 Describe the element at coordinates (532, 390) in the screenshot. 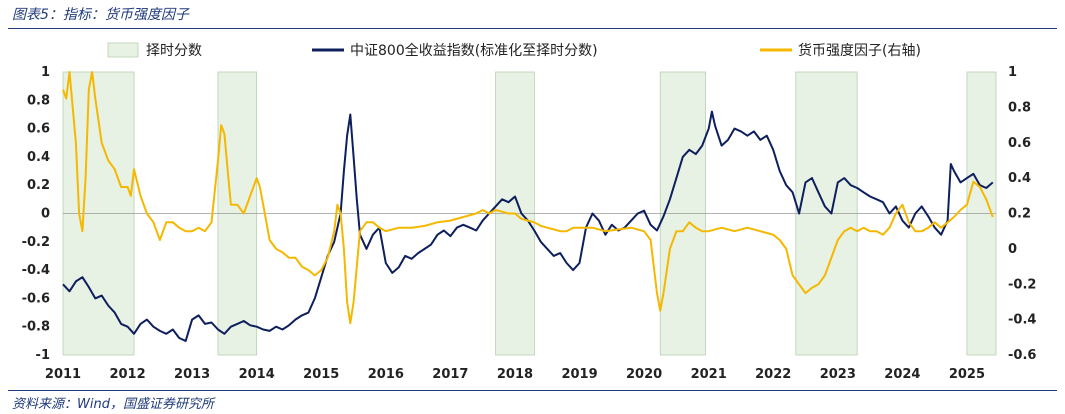

I see `bottom-rule` at that location.